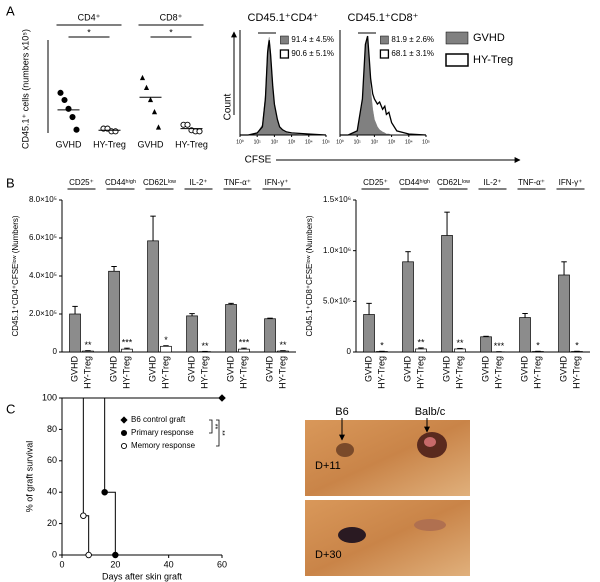 The height and width of the screenshot is (582, 600). What do you see at coordinates (283, 18) in the screenshot?
I see `chart-title: CD45.1⁺CD4⁺` at bounding box center [283, 18].